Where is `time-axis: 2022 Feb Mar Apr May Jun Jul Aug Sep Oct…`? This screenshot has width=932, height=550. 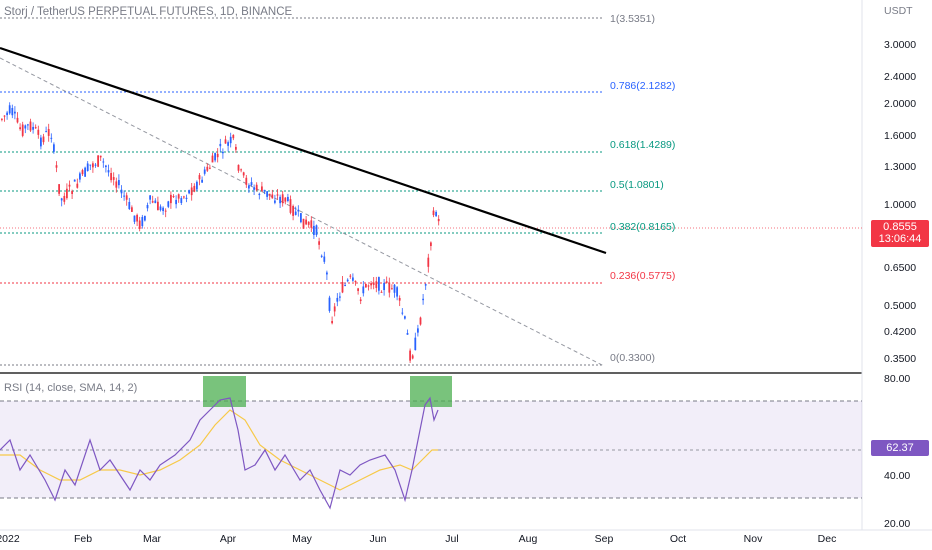
time-axis: 2022 Feb Mar Apr May Jun Jul Aug Sep Oct… is located at coordinates (418, 539).